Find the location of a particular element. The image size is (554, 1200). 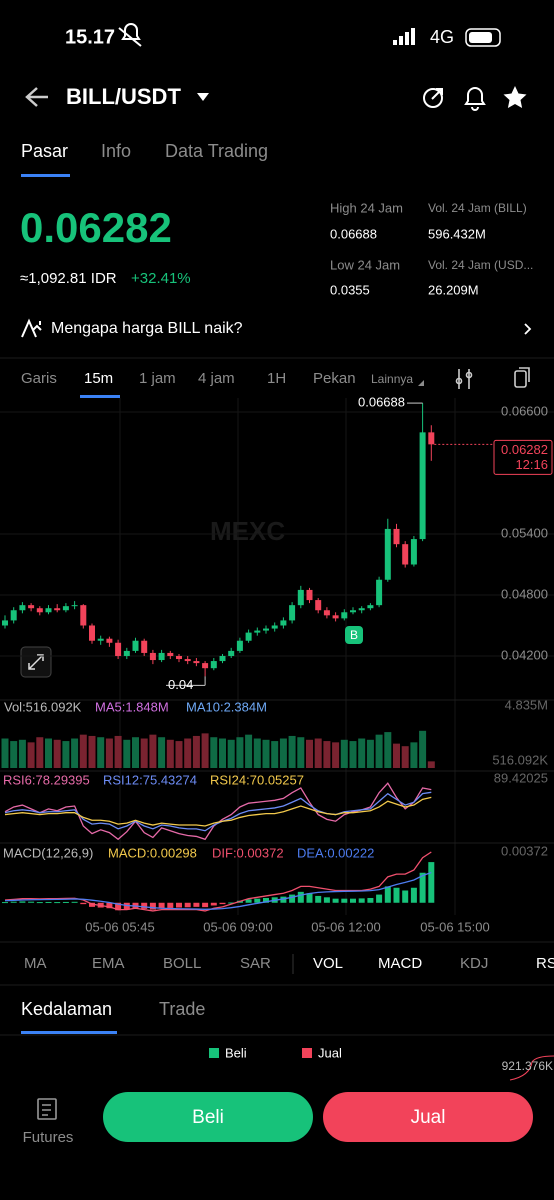

depth-tab: Kedalaman is located at coordinates (66, 1009).